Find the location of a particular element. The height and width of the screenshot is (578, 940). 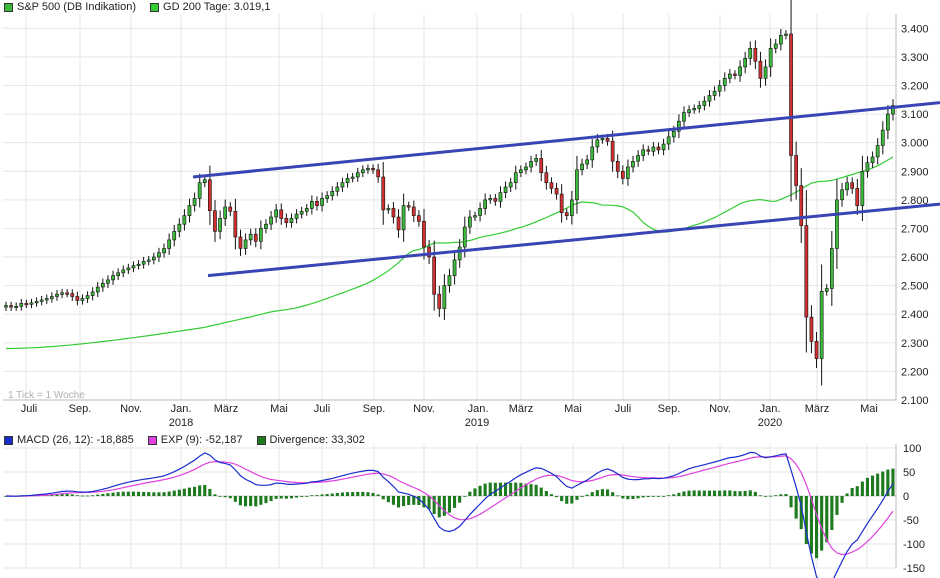

macd-y-axis: 100 50 0 -50 -100 -150 is located at coordinates (914, 509).